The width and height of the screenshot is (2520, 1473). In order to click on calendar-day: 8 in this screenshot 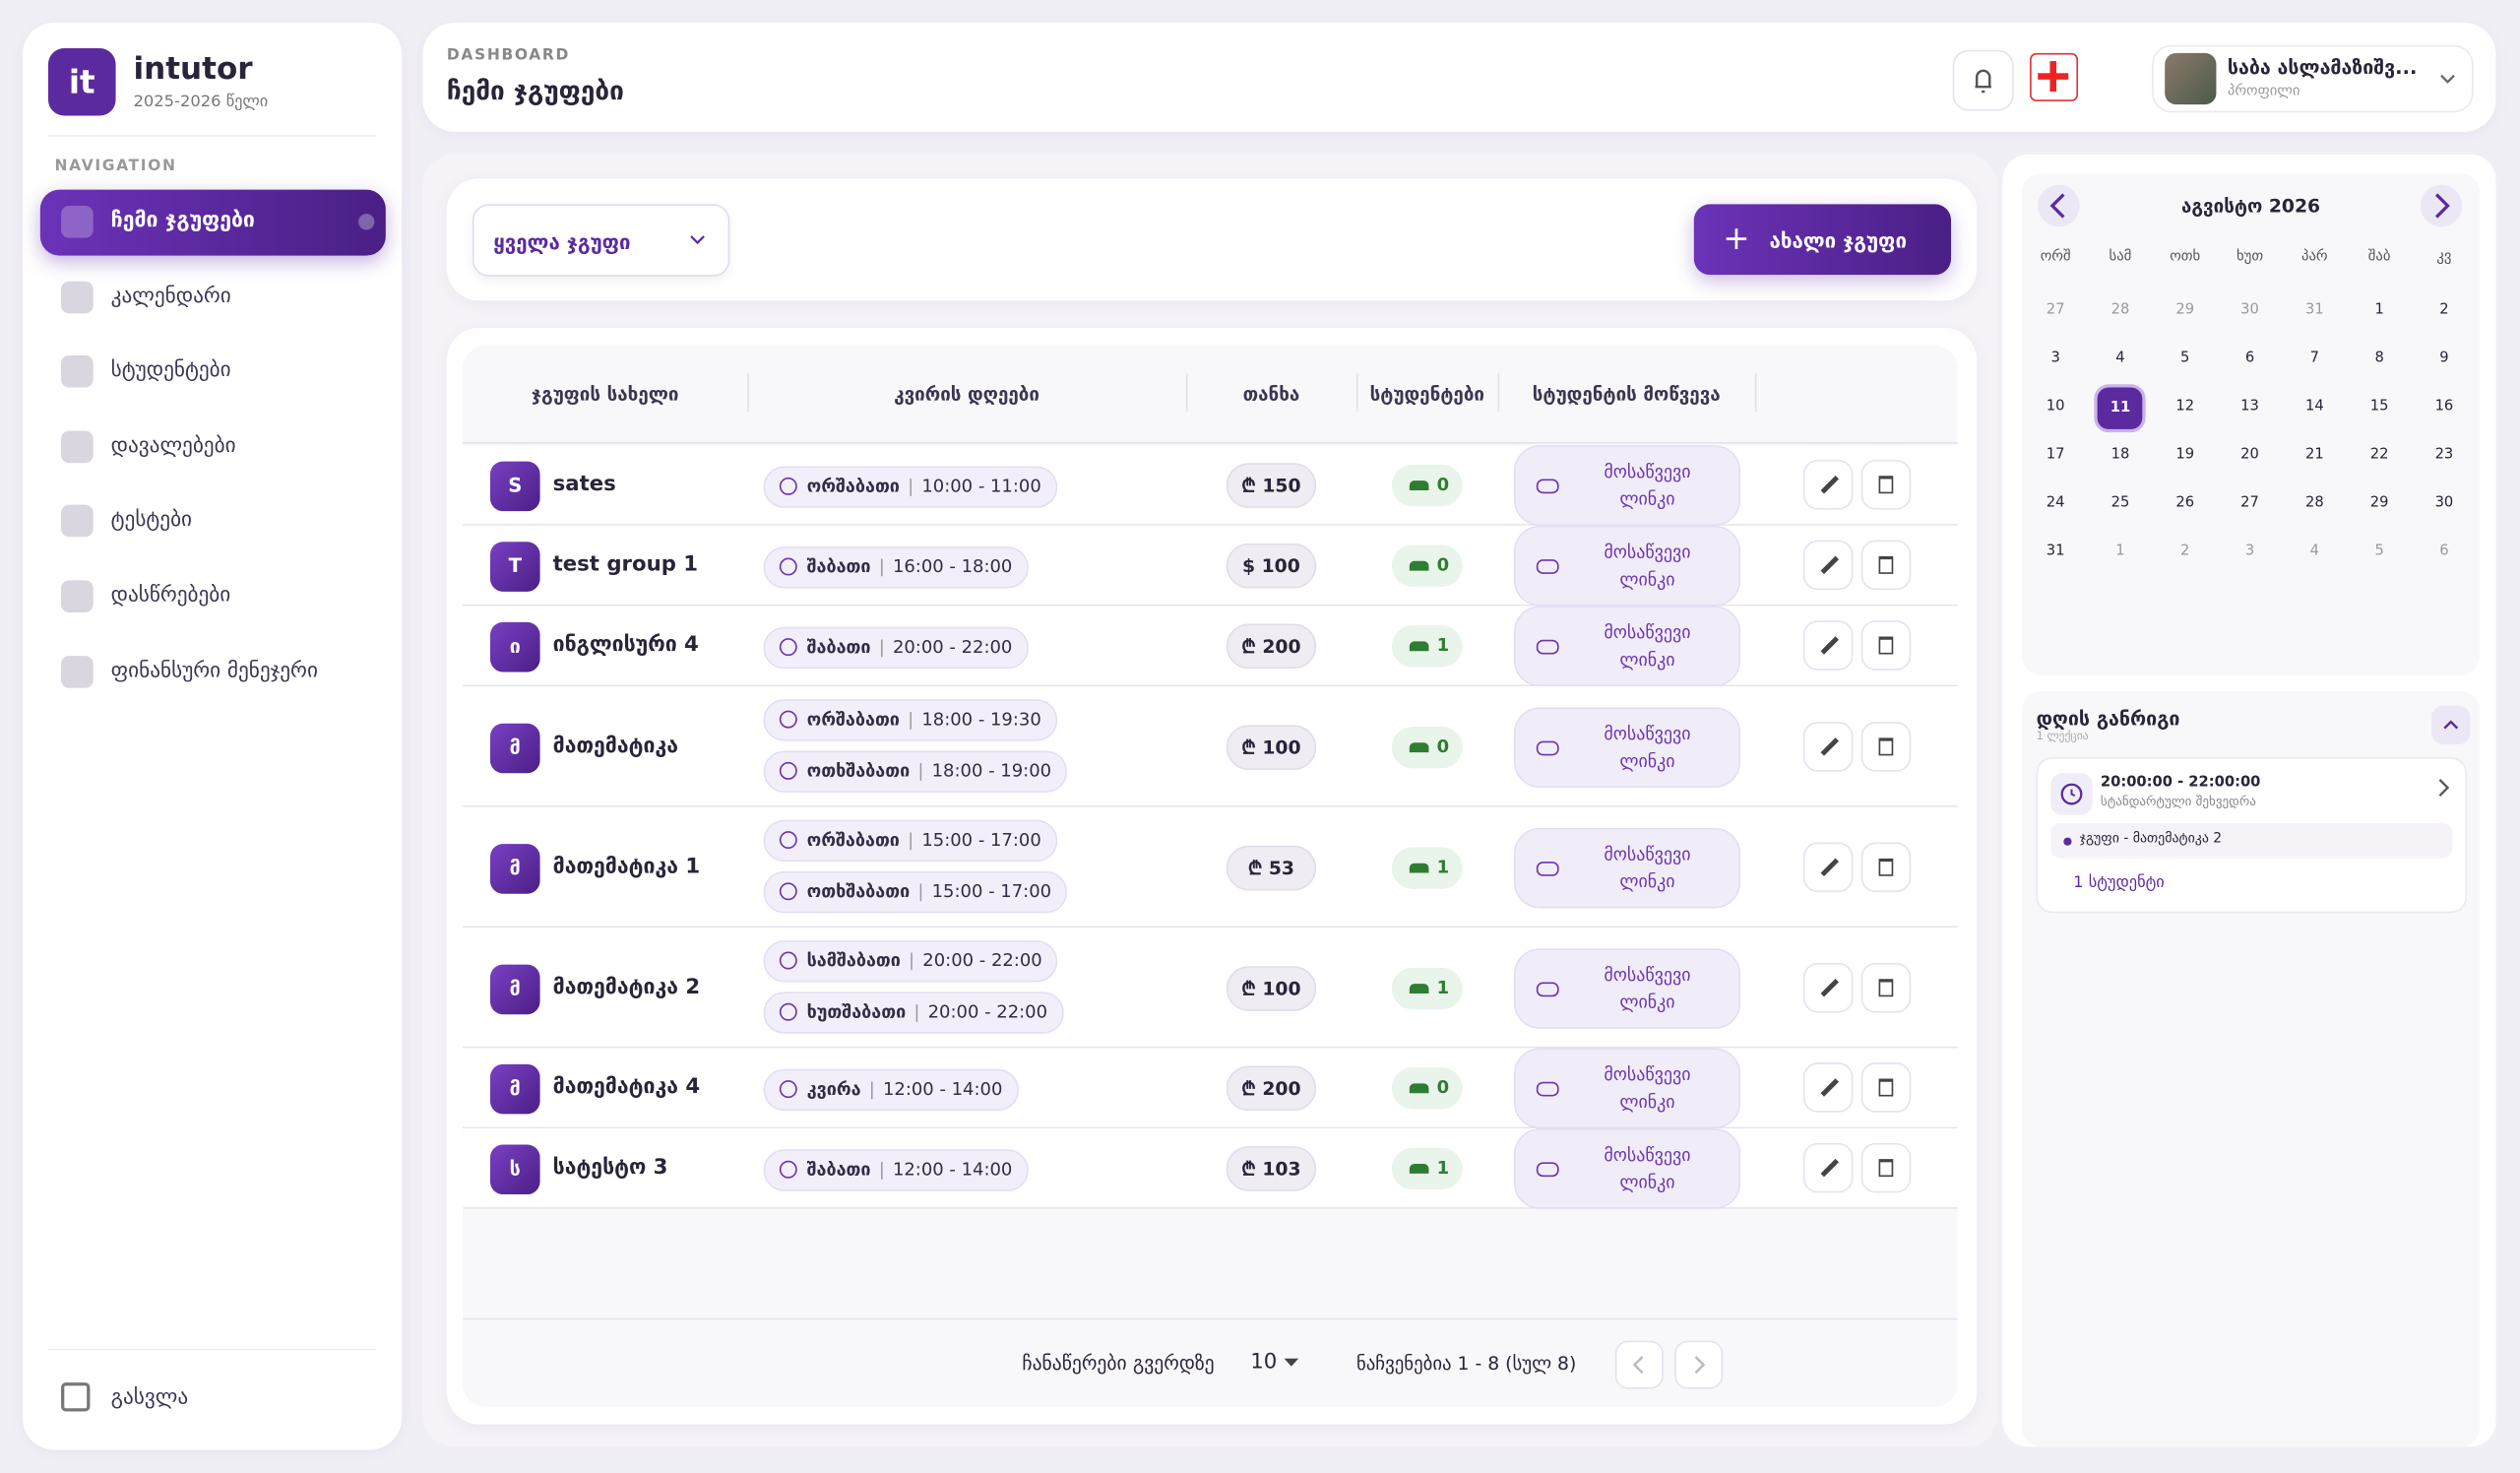, I will do `click(2379, 358)`.